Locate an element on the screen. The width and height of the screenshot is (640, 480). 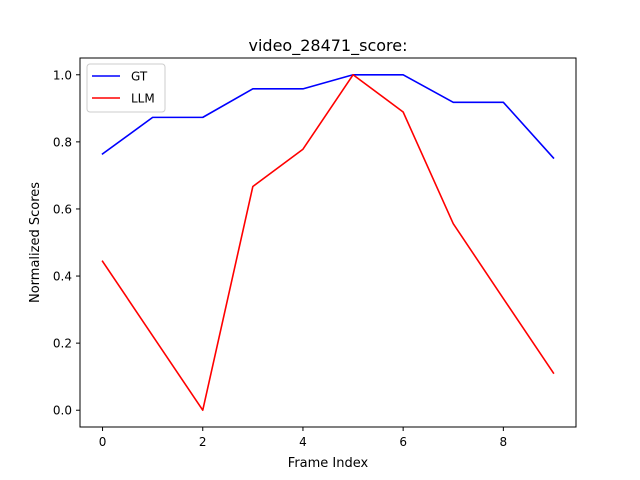
x-tick-label: 2 is located at coordinates (203, 442).